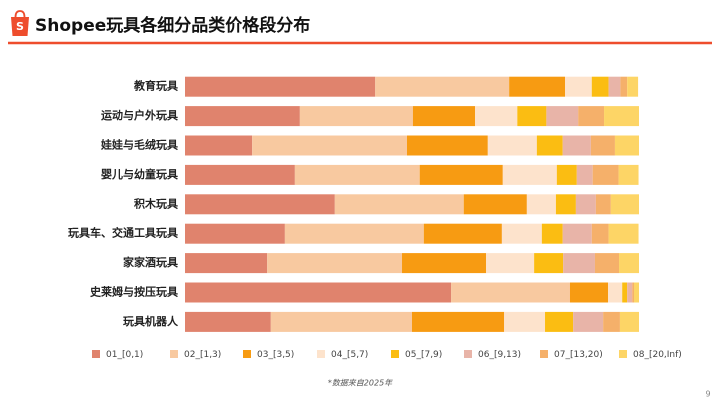 This screenshot has width=720, height=405. What do you see at coordinates (499, 355) in the screenshot?
I see `legend-label: 06_[9,13)` at bounding box center [499, 355].